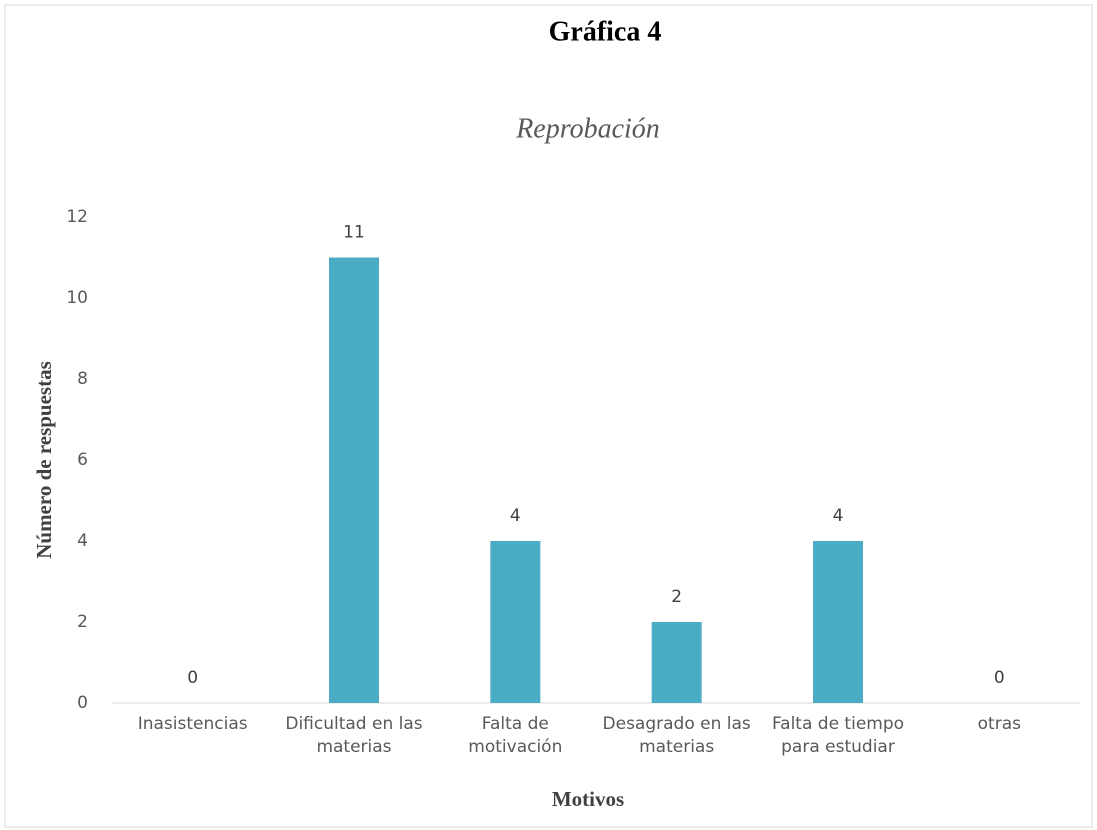 This screenshot has height=830, width=1097. I want to click on data-label: 2, so click(676, 597).